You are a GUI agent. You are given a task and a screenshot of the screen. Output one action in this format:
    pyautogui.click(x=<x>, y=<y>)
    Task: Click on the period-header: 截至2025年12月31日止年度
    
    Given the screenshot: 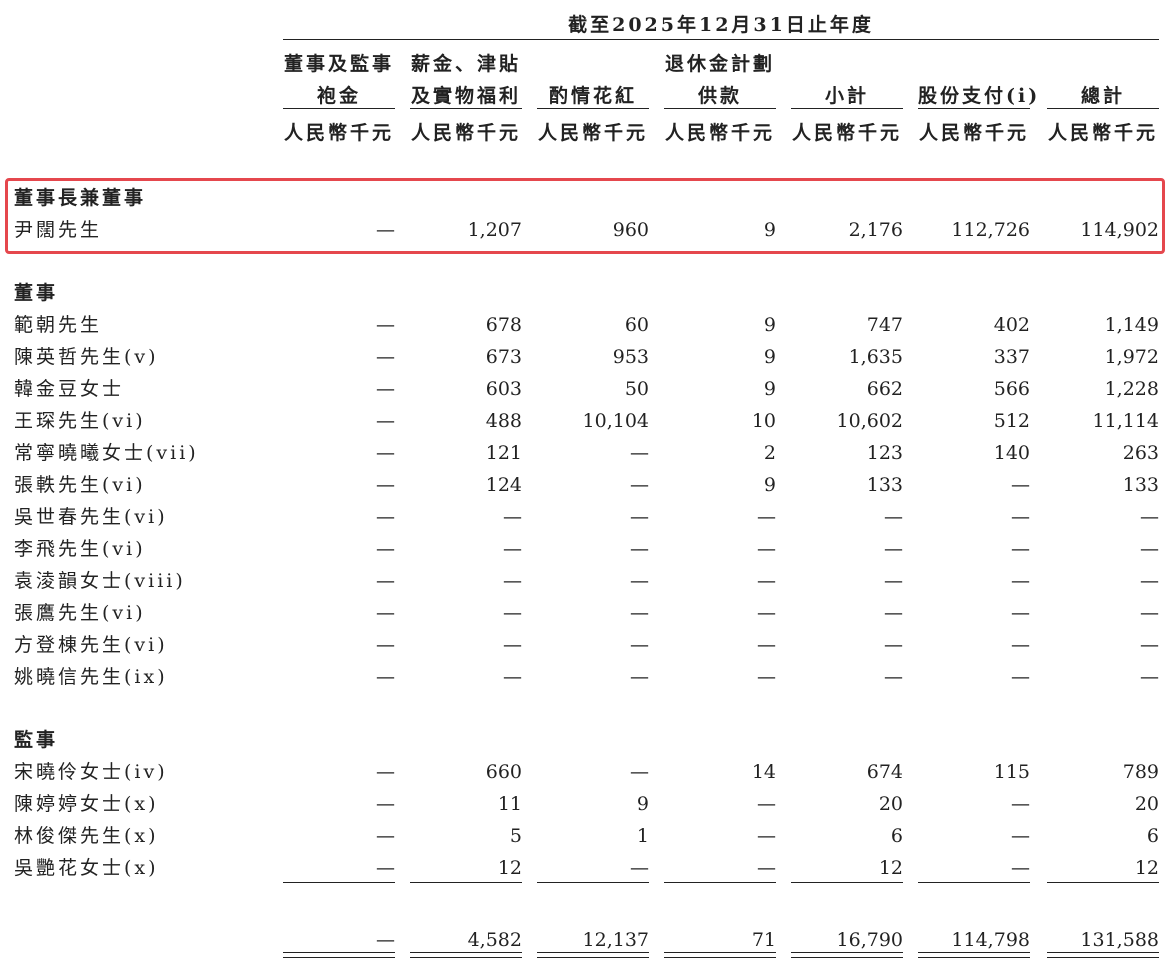 What is the action you would take?
    pyautogui.click(x=721, y=25)
    